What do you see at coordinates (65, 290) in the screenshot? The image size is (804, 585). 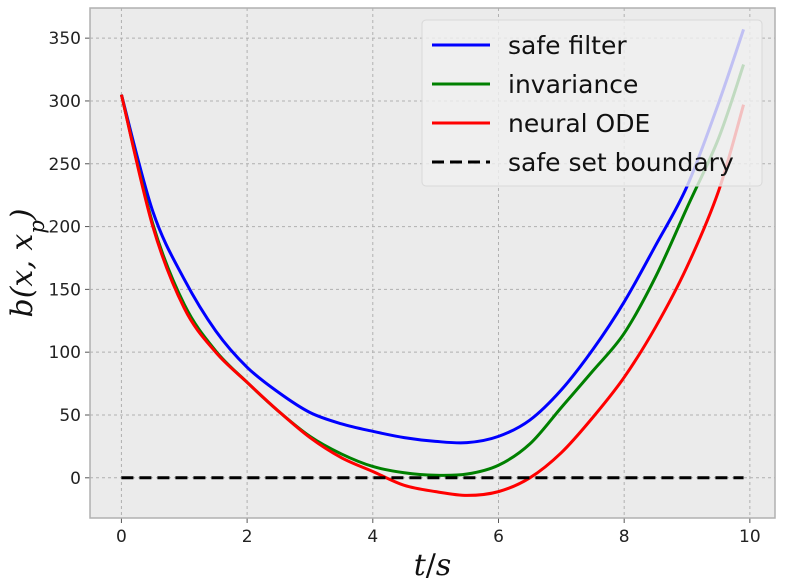 I see `y-tick-label: 150` at bounding box center [65, 290].